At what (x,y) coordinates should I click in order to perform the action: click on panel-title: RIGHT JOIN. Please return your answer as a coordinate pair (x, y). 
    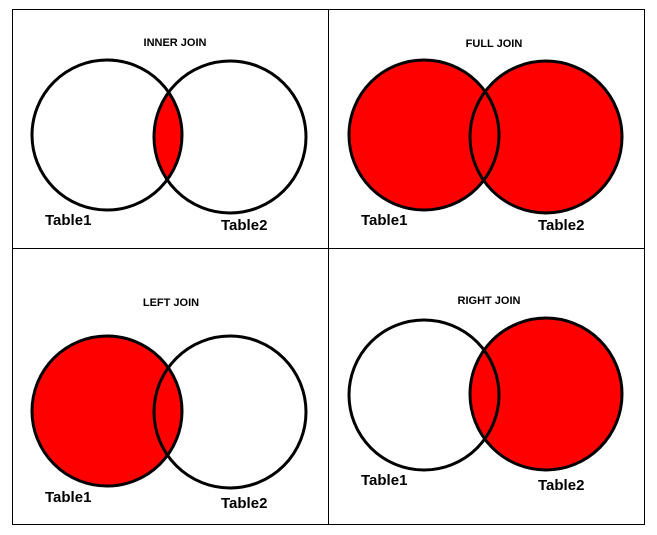
    Looking at the image, I should click on (489, 301).